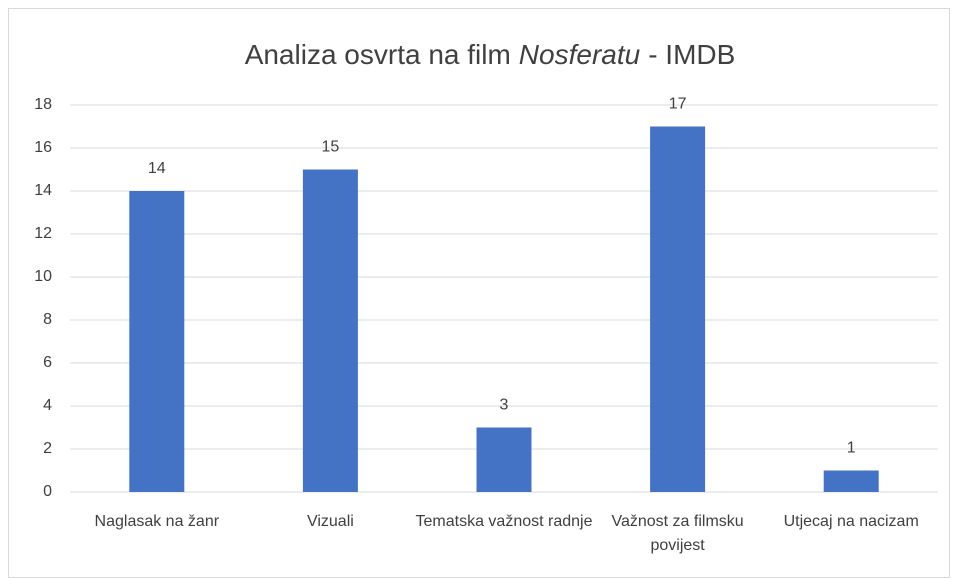 The width and height of the screenshot is (958, 579). What do you see at coordinates (331, 147) in the screenshot?
I see `data-label: 15` at bounding box center [331, 147].